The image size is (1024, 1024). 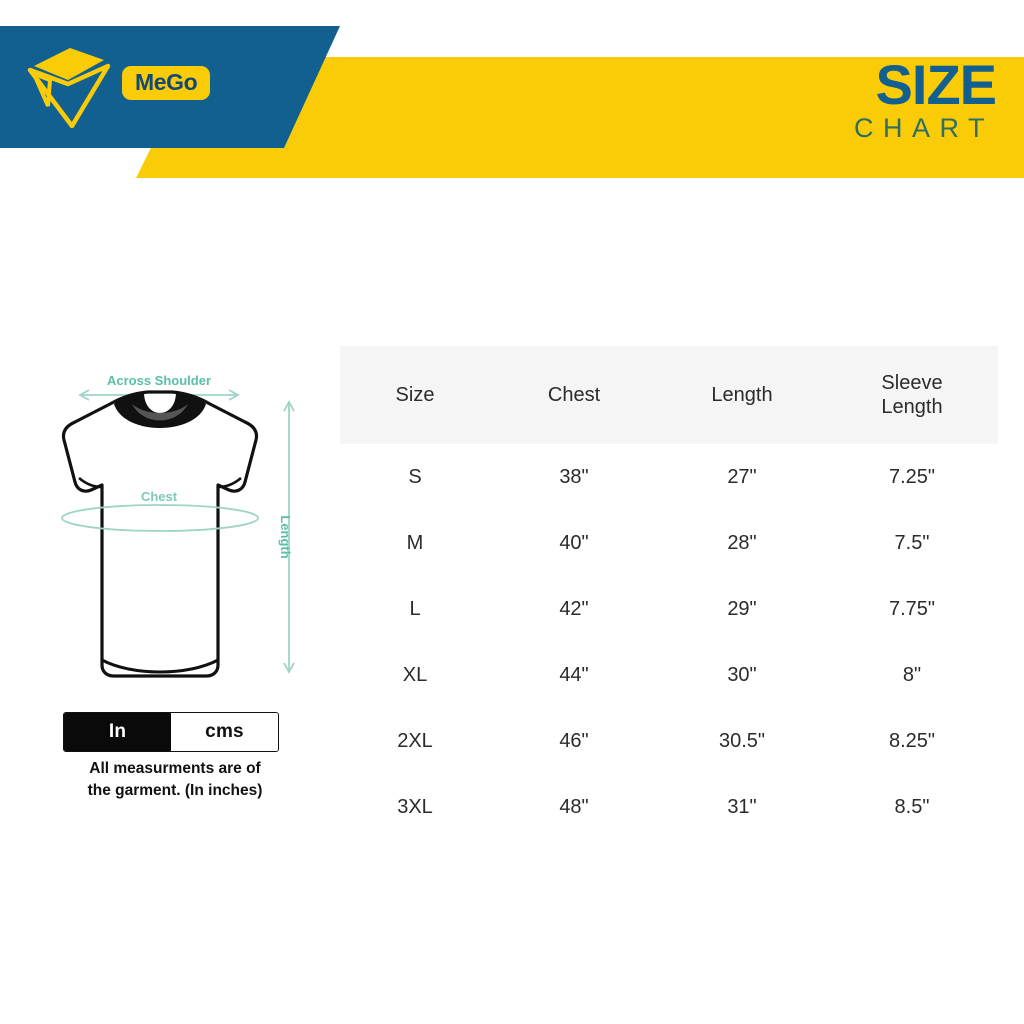 I want to click on cell-length: 30", so click(x=742, y=675).